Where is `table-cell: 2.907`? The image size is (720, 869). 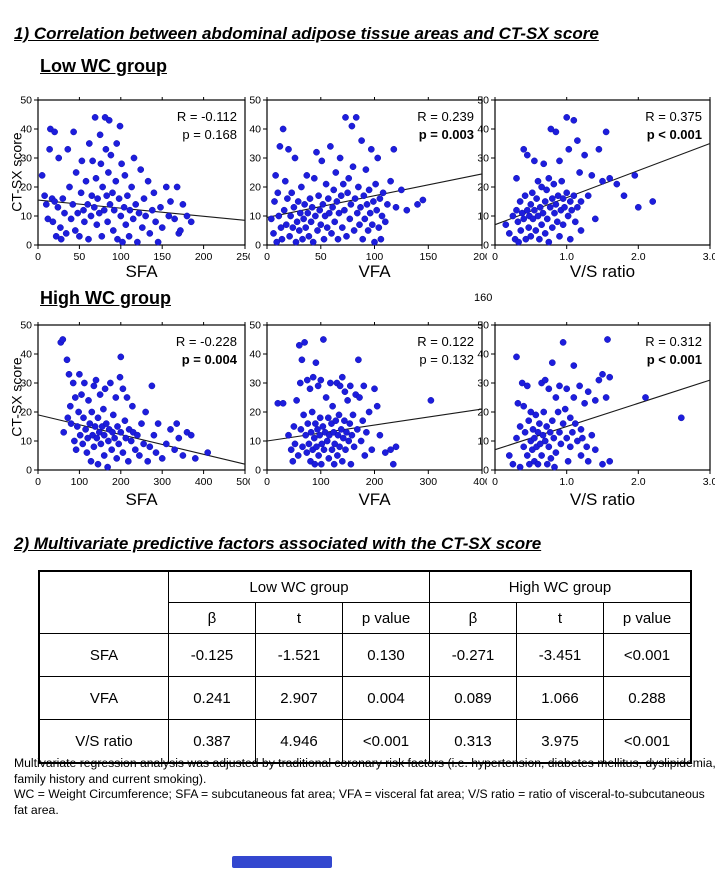 table-cell: 2.907 is located at coordinates (299, 698).